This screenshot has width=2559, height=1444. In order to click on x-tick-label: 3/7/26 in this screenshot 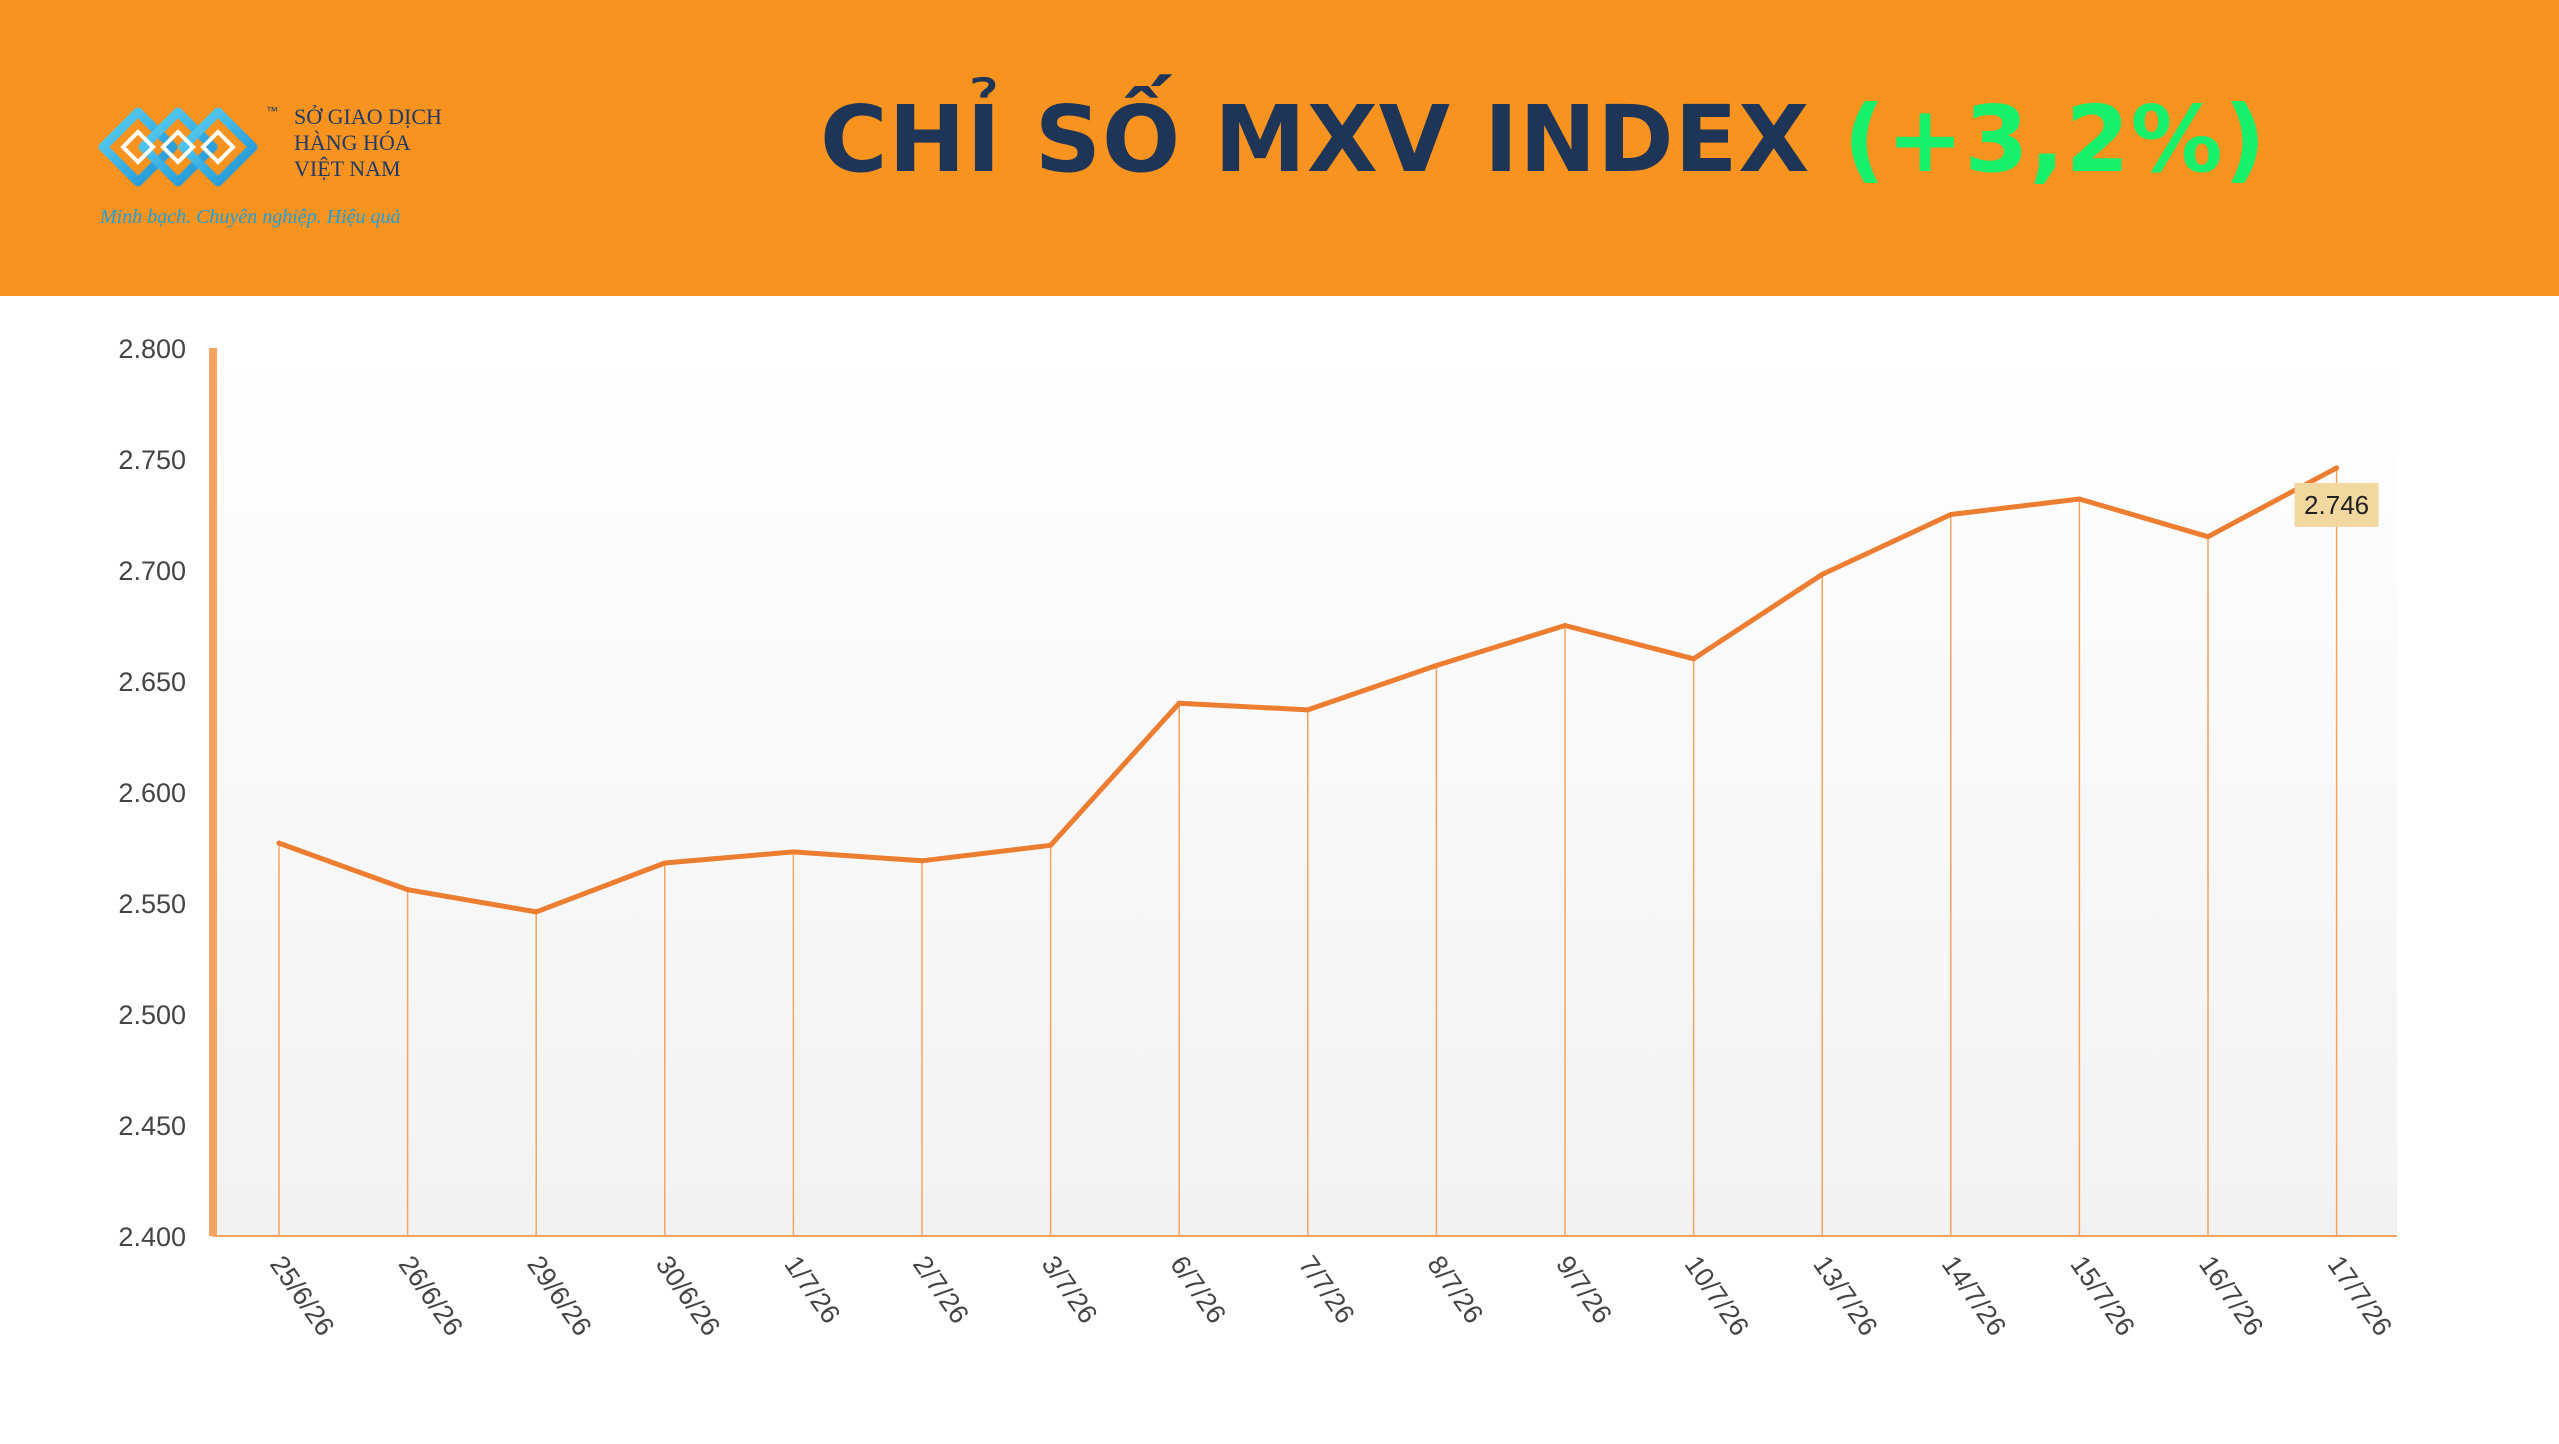, I will do `click(1070, 1289)`.